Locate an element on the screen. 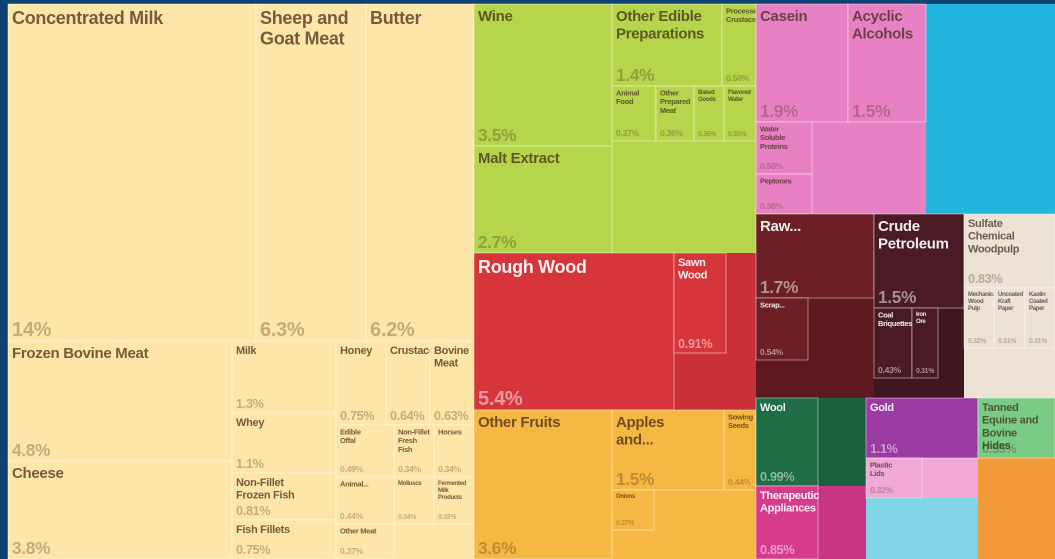 The width and height of the screenshot is (1055, 559). tile-label: Molluscs is located at coordinates (410, 484).